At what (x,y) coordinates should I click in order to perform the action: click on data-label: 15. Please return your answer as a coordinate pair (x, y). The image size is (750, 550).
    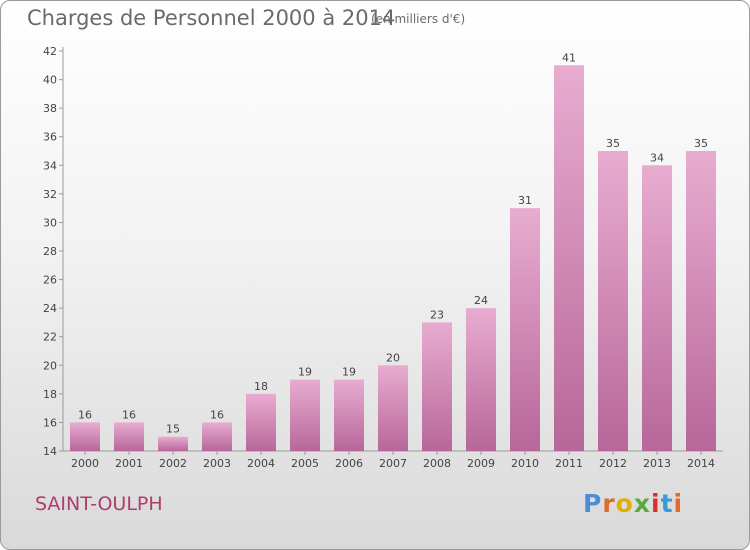
    Looking at the image, I should click on (173, 429).